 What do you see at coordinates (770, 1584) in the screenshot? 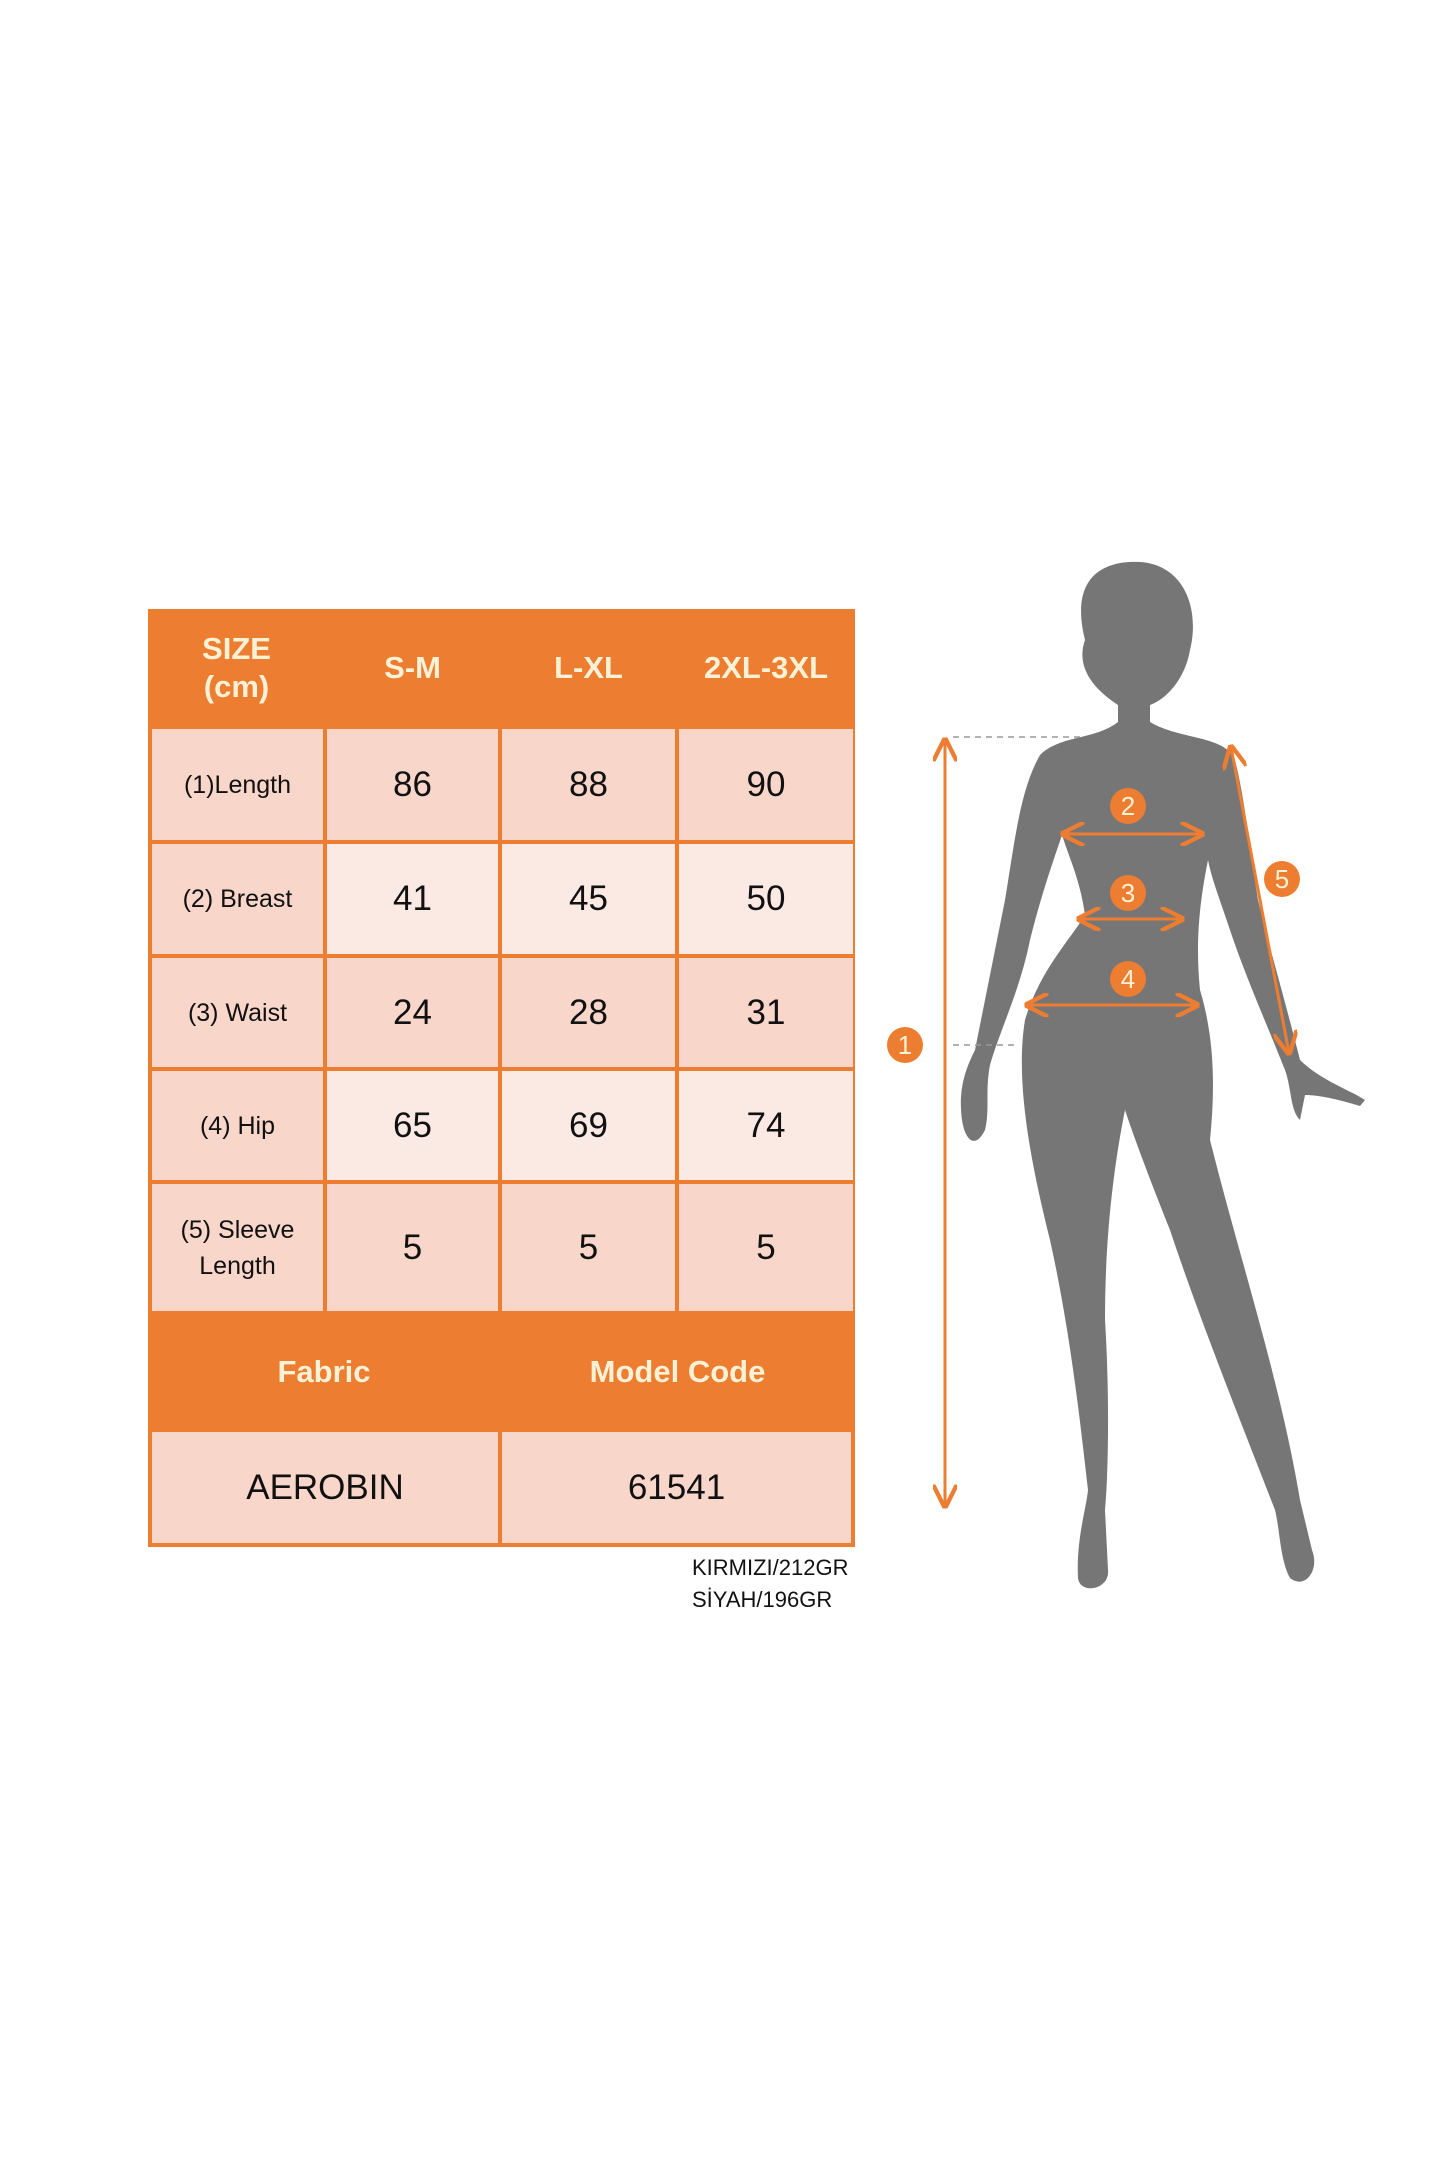
I see `weight-note: KIRMIZI/212GR SİYAH/196GR` at bounding box center [770, 1584].